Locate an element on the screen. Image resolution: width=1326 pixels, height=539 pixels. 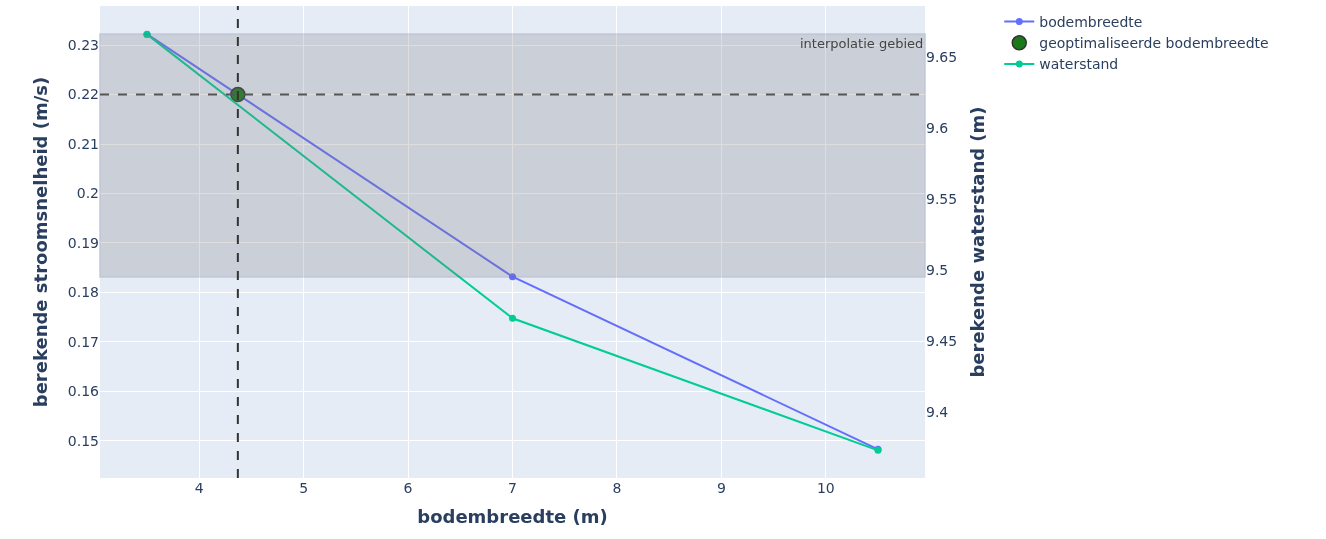
y-tick-label: 0.22 is located at coordinates (83, 94).